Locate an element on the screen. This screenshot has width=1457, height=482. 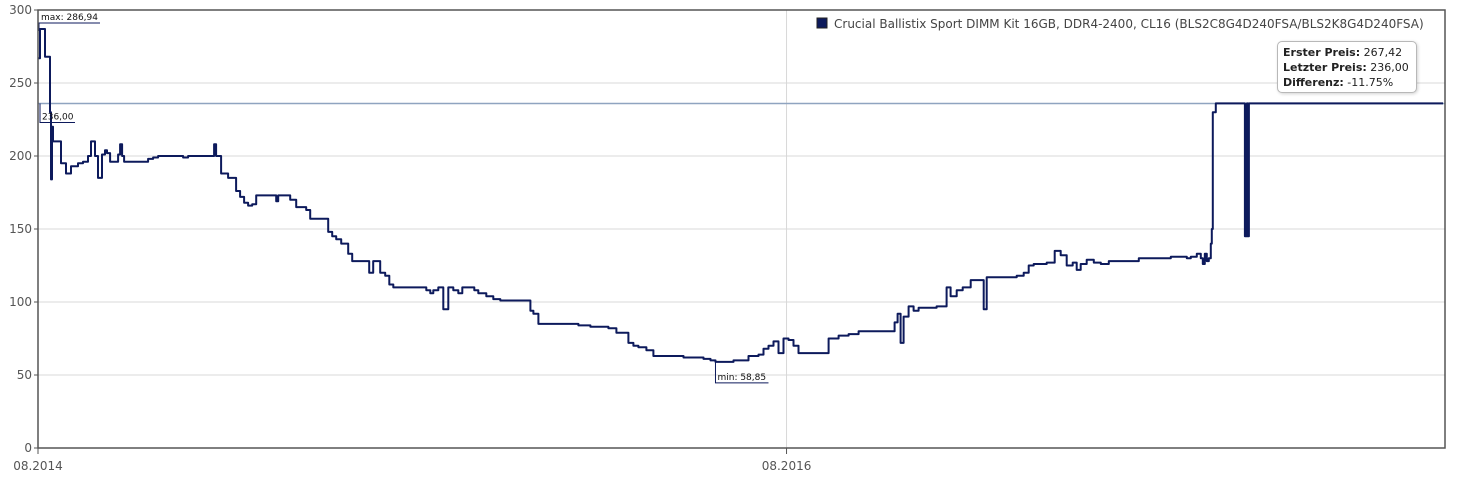
y-tick-label: 100 is located at coordinates (20, 302).